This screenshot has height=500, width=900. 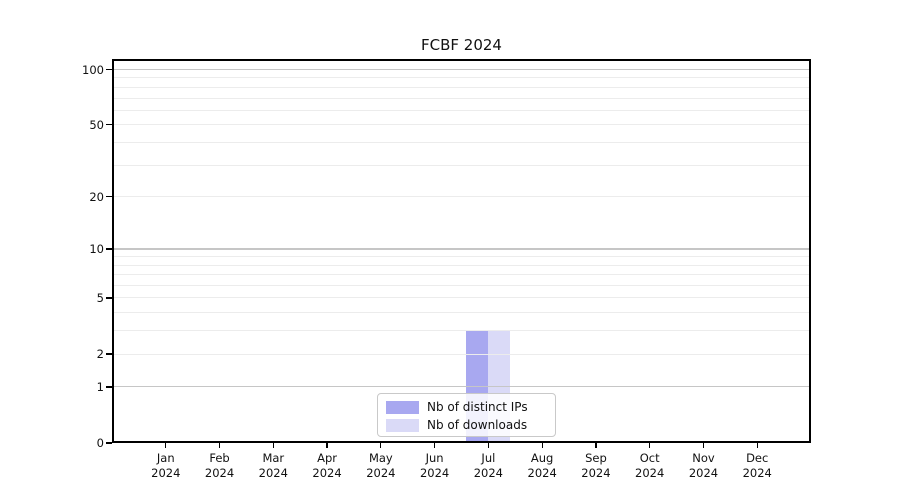 I want to click on x-tick-label: Apr 2024, so click(x=327, y=465).